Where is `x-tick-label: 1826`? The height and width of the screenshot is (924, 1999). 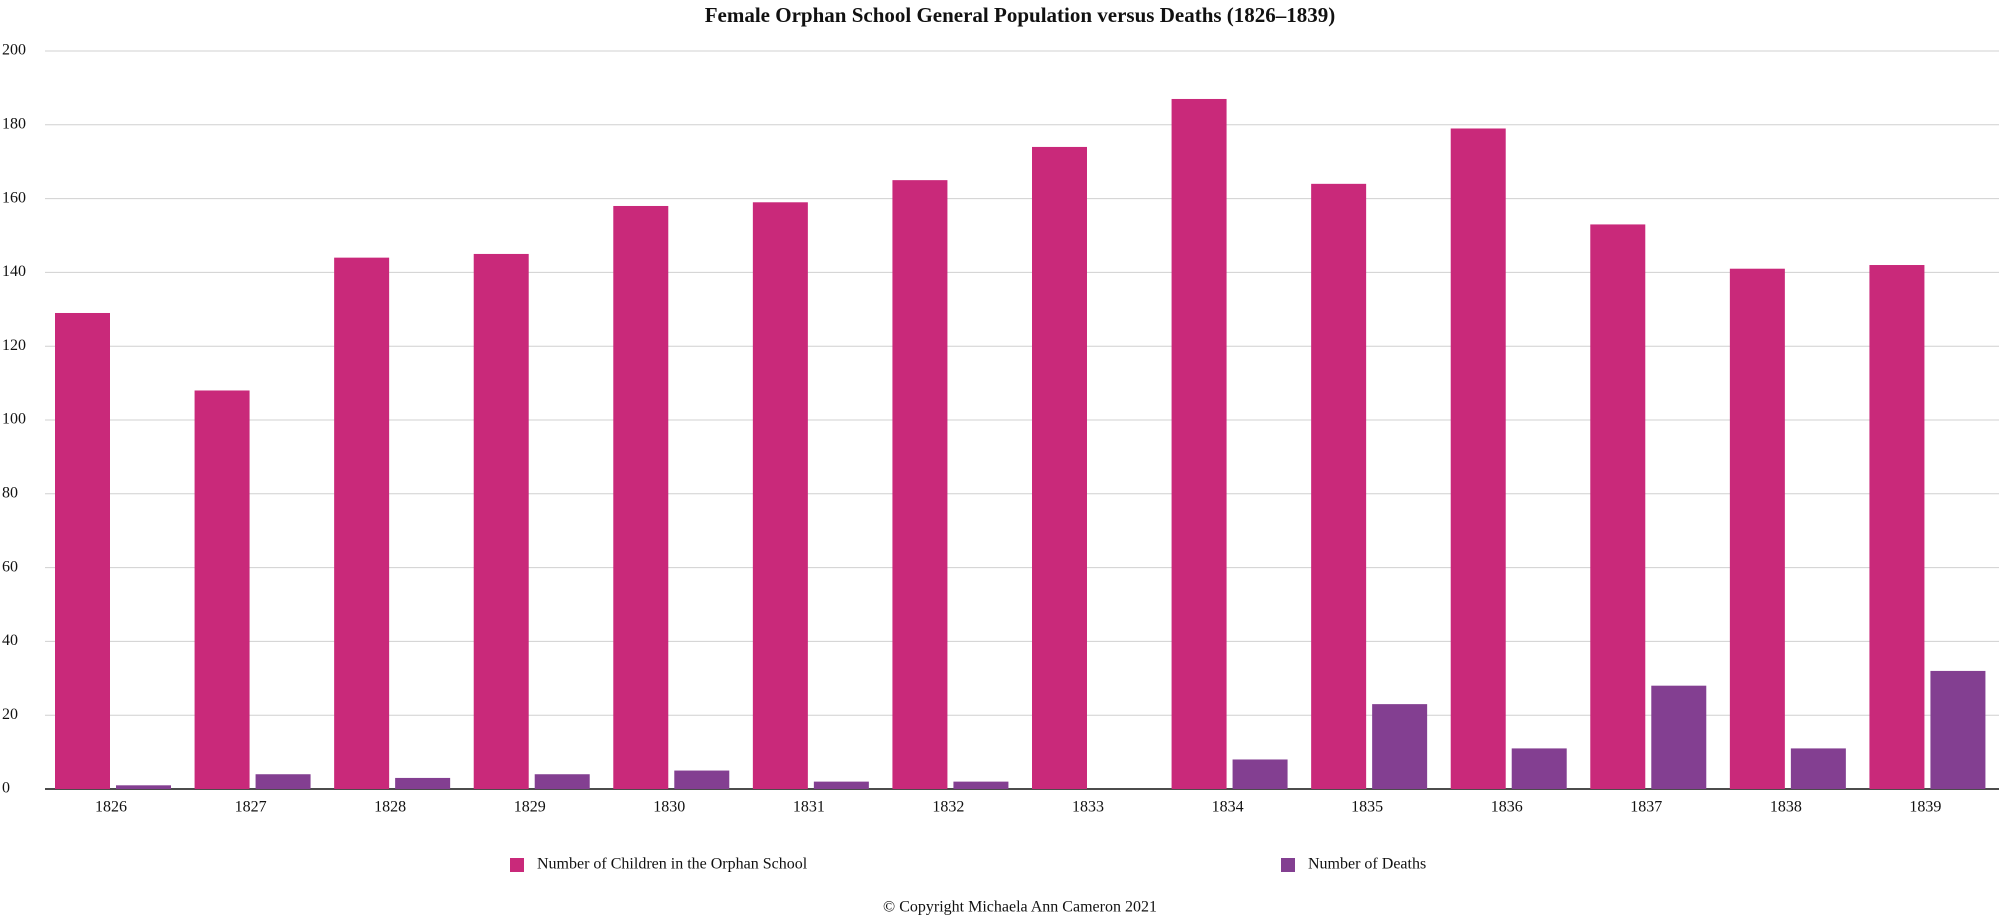 x-tick-label: 1826 is located at coordinates (111, 807).